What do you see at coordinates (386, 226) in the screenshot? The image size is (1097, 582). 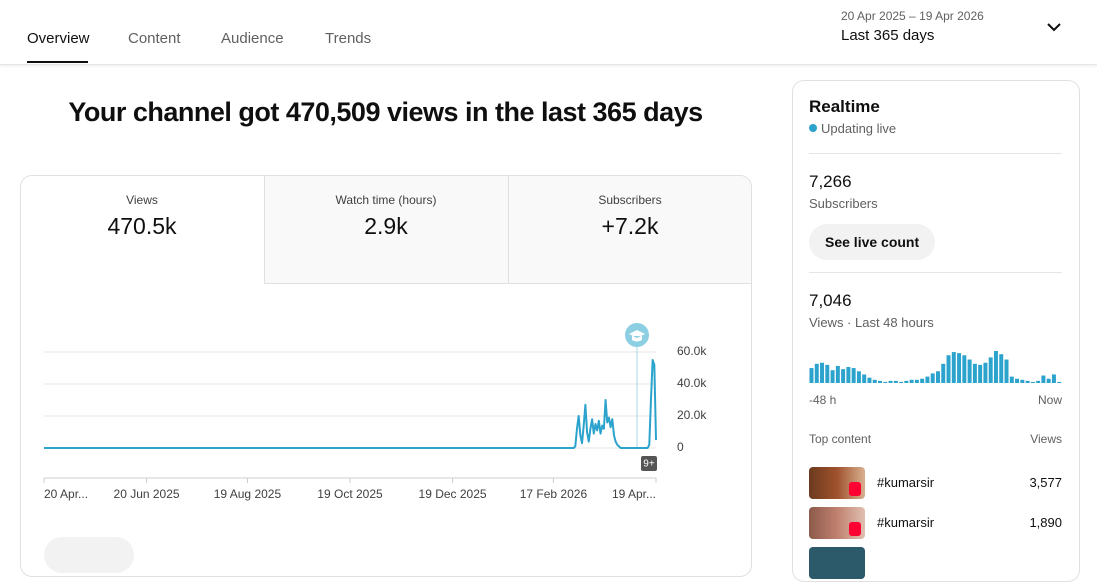 I see `metric-value: 2.9k` at bounding box center [386, 226].